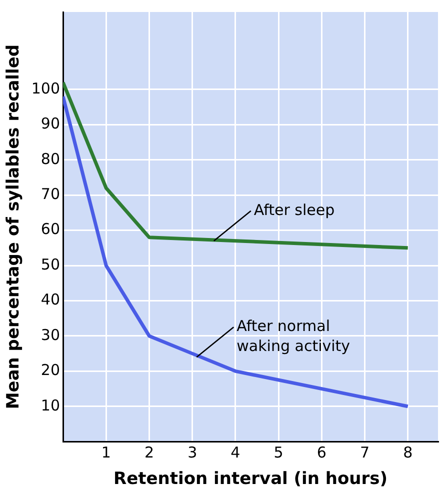 This screenshot has width=446, height=494. Describe the element at coordinates (50, 264) in the screenshot. I see `y-tick-label: 50` at that location.